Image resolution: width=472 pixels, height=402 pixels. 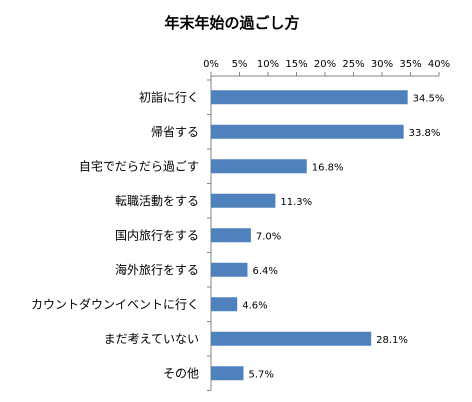 I want to click on x-tick-label: 20%, so click(x=325, y=64).